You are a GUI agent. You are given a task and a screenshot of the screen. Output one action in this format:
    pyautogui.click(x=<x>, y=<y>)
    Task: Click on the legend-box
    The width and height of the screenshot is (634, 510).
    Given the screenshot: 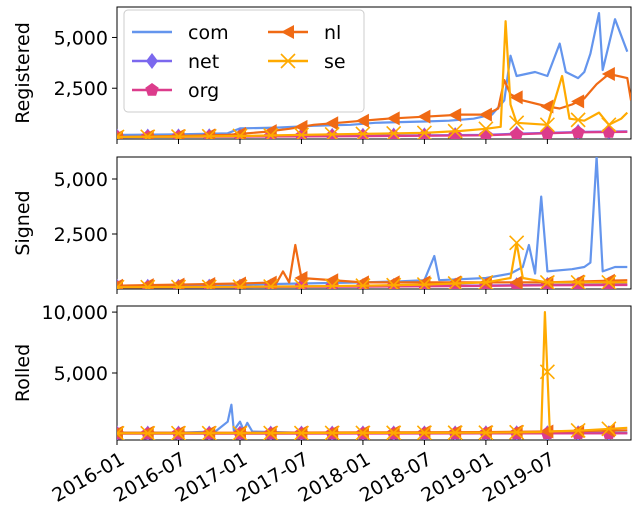 What is the action you would take?
    pyautogui.click(x=244, y=61)
    